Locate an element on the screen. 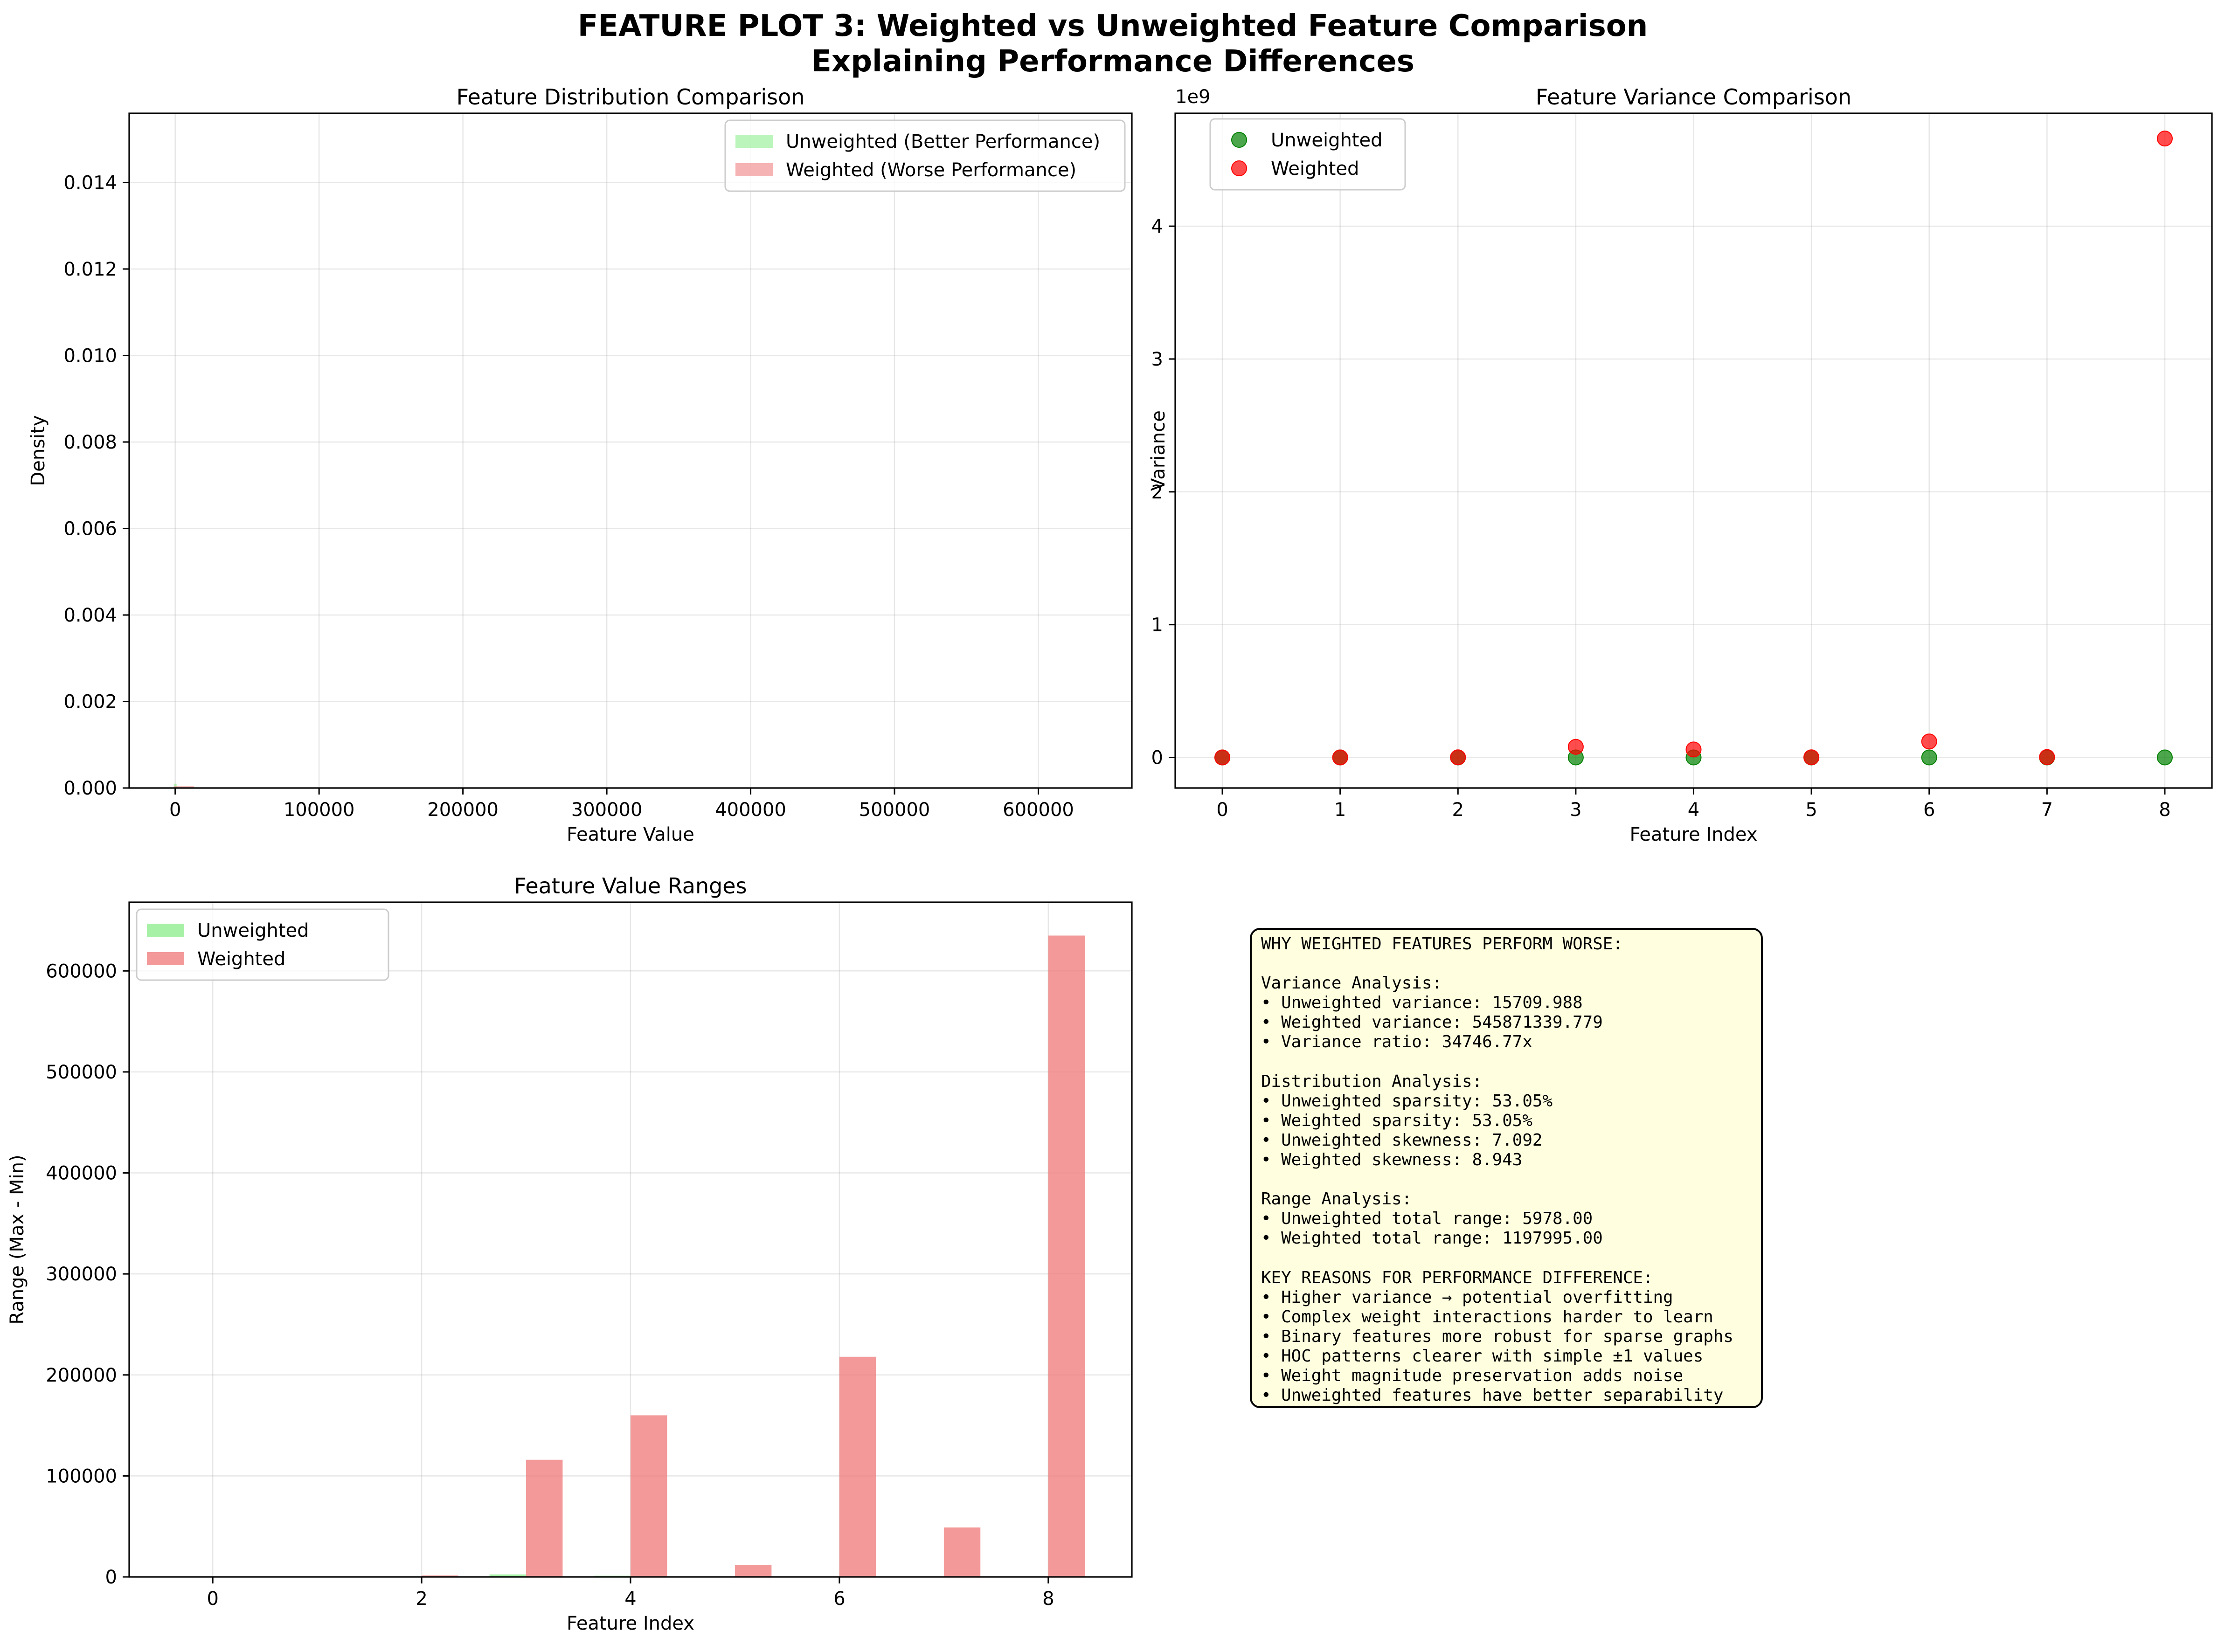 The width and height of the screenshot is (2225, 1652). note-line: • Weighted skewness: 8.943 is located at coordinates (1392, 1160).